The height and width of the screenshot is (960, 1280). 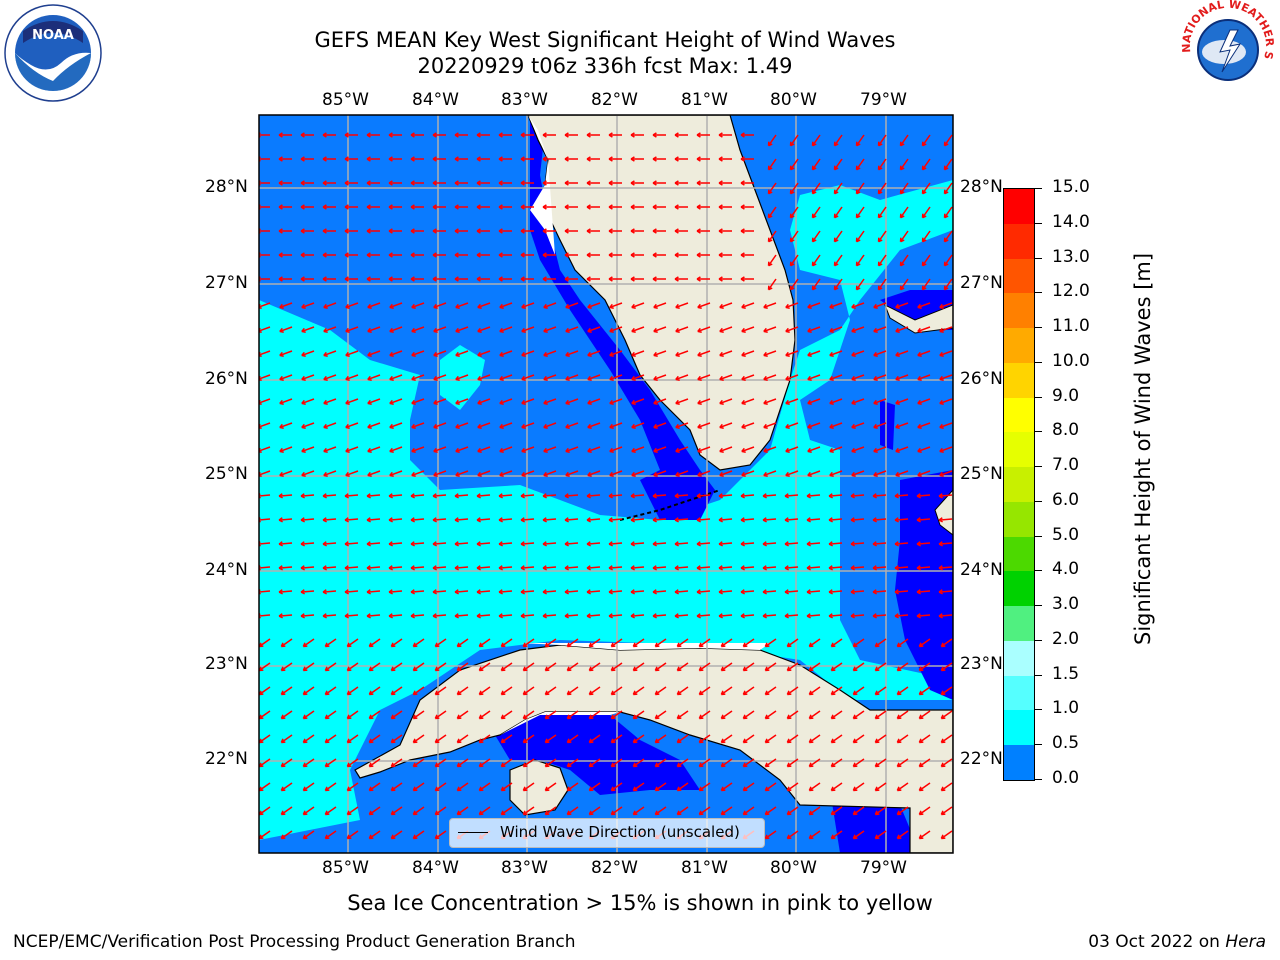 I want to click on colorbar-tick-label: 9.0, so click(x=1066, y=395).